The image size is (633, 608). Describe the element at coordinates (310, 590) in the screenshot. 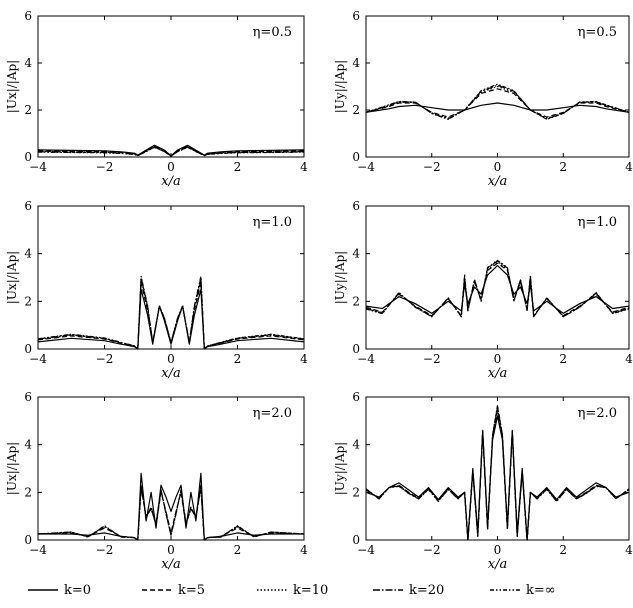

I see `legend-label-2: k=10` at that location.